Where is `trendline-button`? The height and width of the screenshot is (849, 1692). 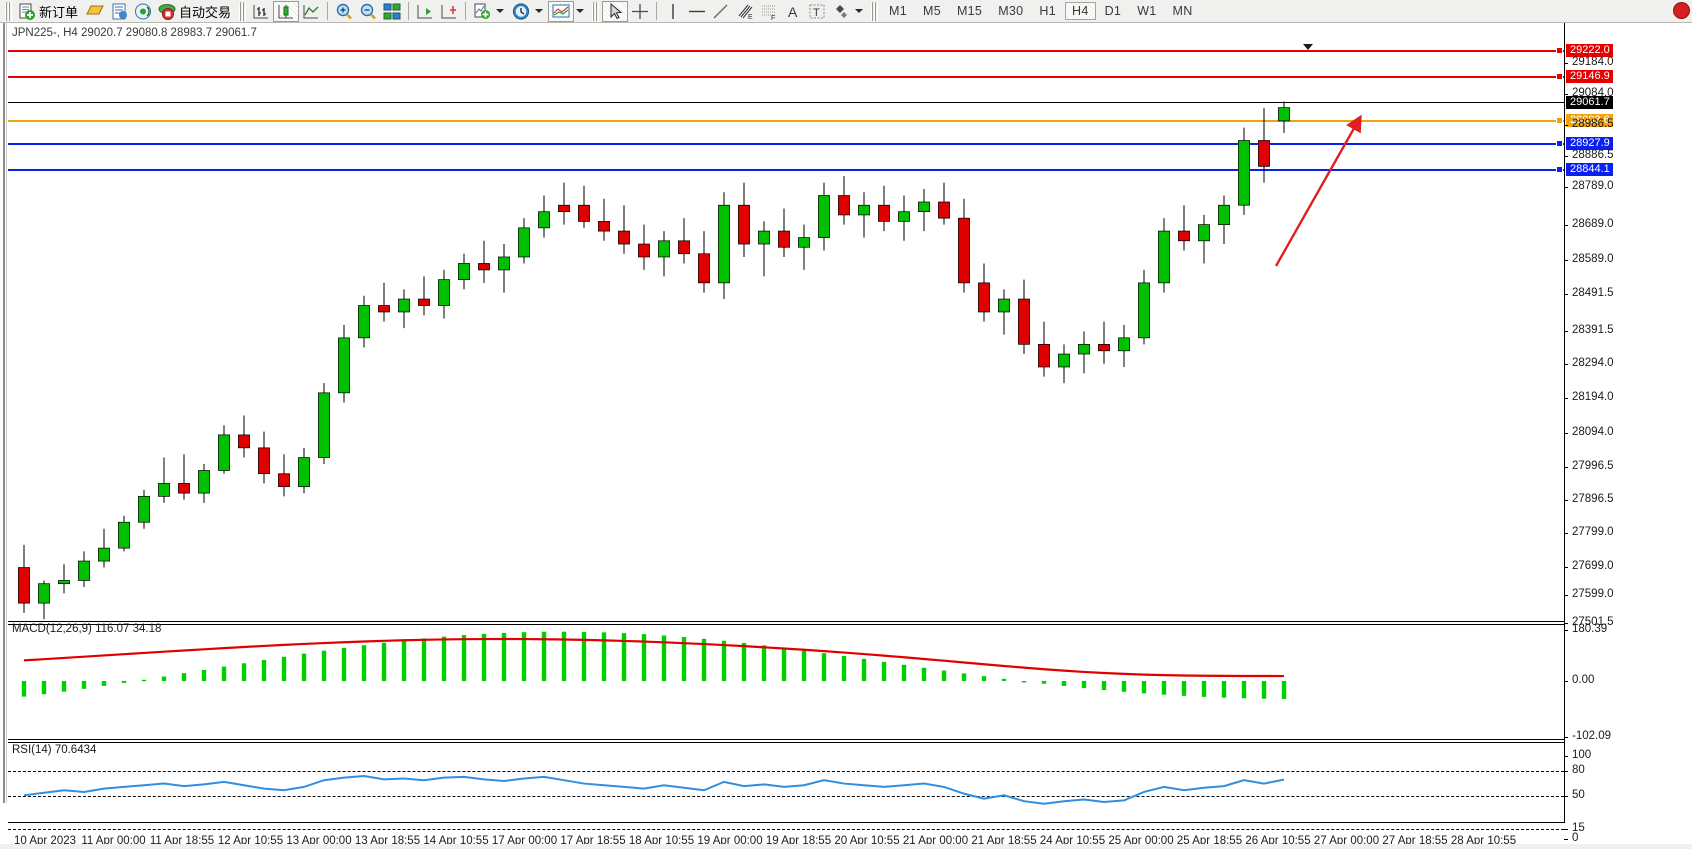 trendline-button is located at coordinates (721, 11).